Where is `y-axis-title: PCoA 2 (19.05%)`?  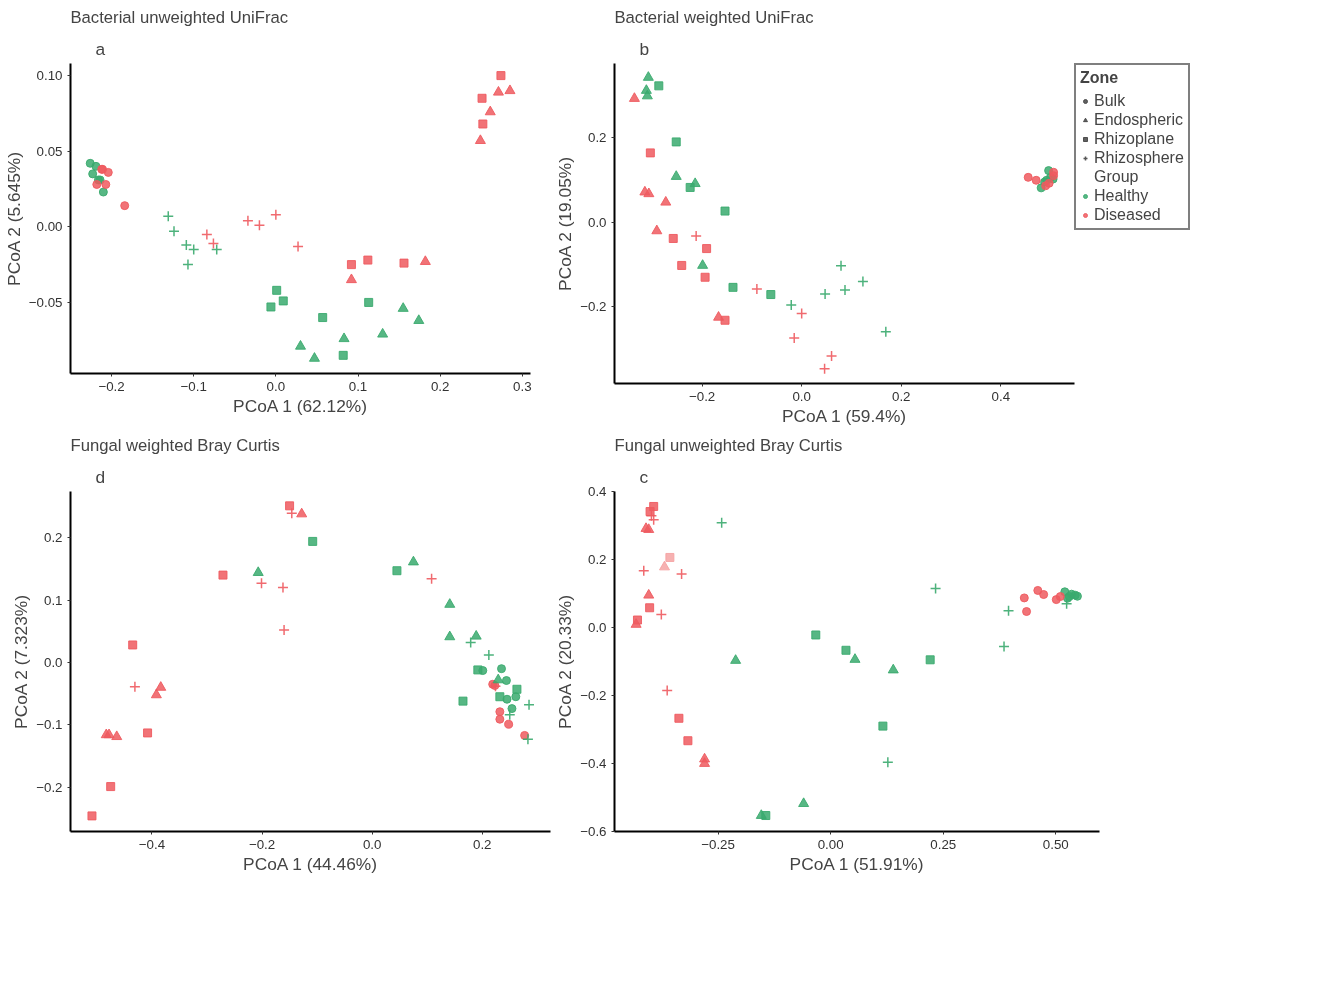 y-axis-title: PCoA 2 (19.05%) is located at coordinates (565, 224).